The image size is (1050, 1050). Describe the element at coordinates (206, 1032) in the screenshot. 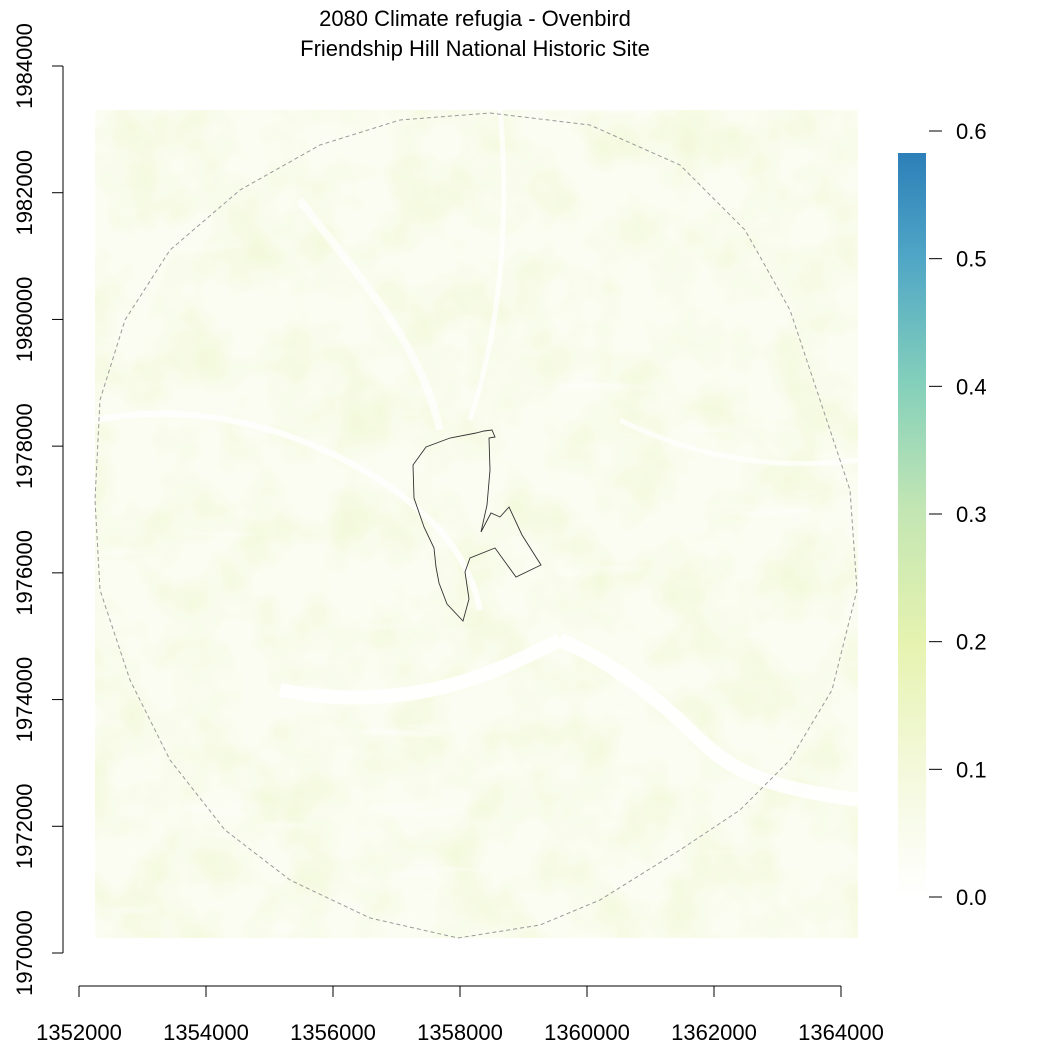

I see `x-tick-label: 1354000` at that location.